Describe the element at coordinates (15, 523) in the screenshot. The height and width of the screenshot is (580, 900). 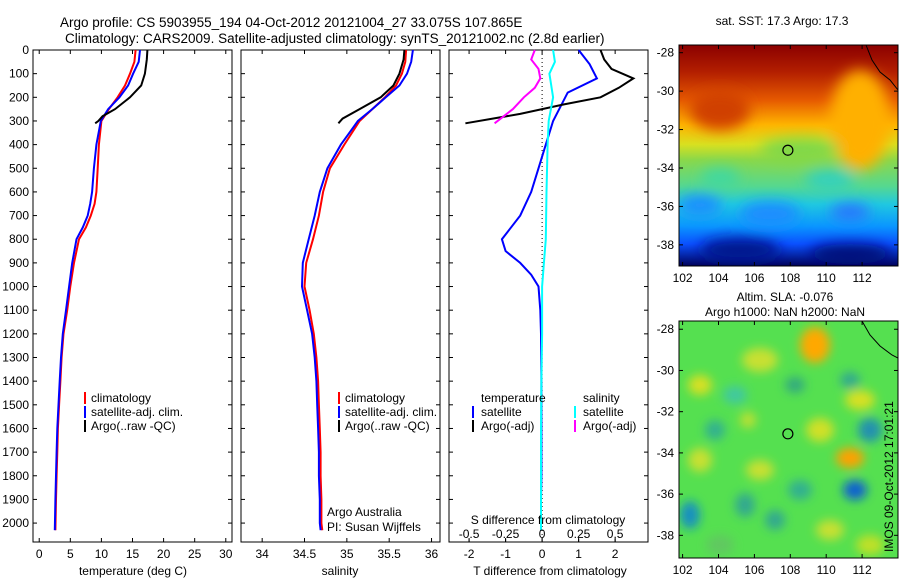
I see `y-tick-label: 2000` at that location.